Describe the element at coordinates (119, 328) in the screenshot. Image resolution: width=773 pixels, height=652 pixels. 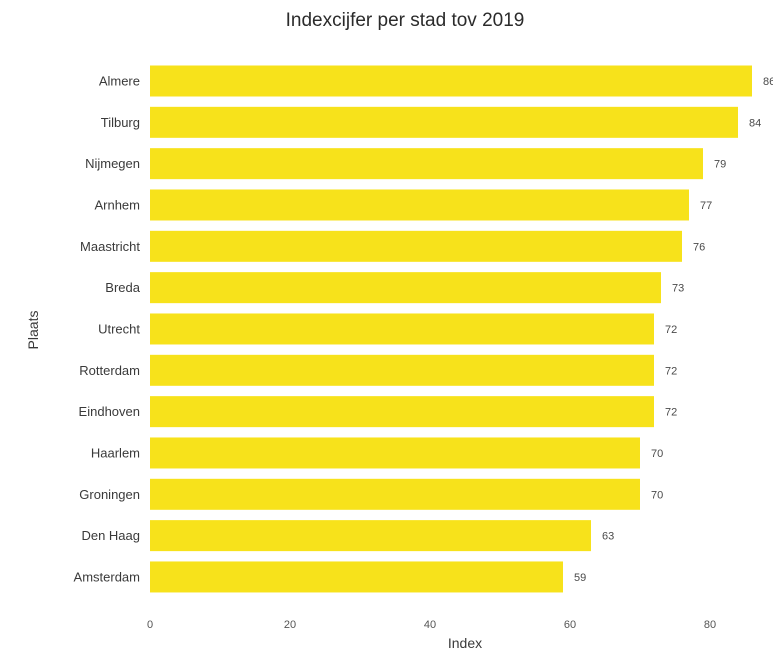
I see `category-label: Utrecht` at that location.